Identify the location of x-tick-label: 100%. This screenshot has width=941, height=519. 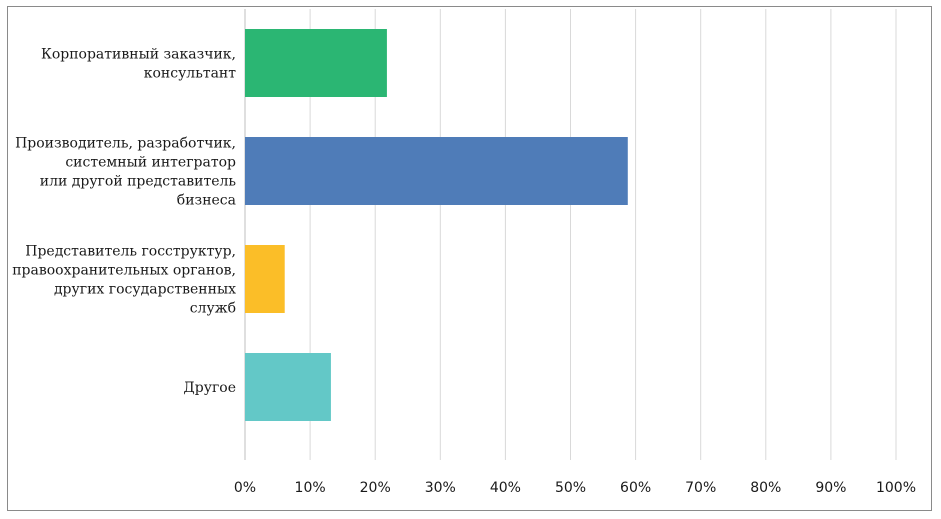
(896, 488).